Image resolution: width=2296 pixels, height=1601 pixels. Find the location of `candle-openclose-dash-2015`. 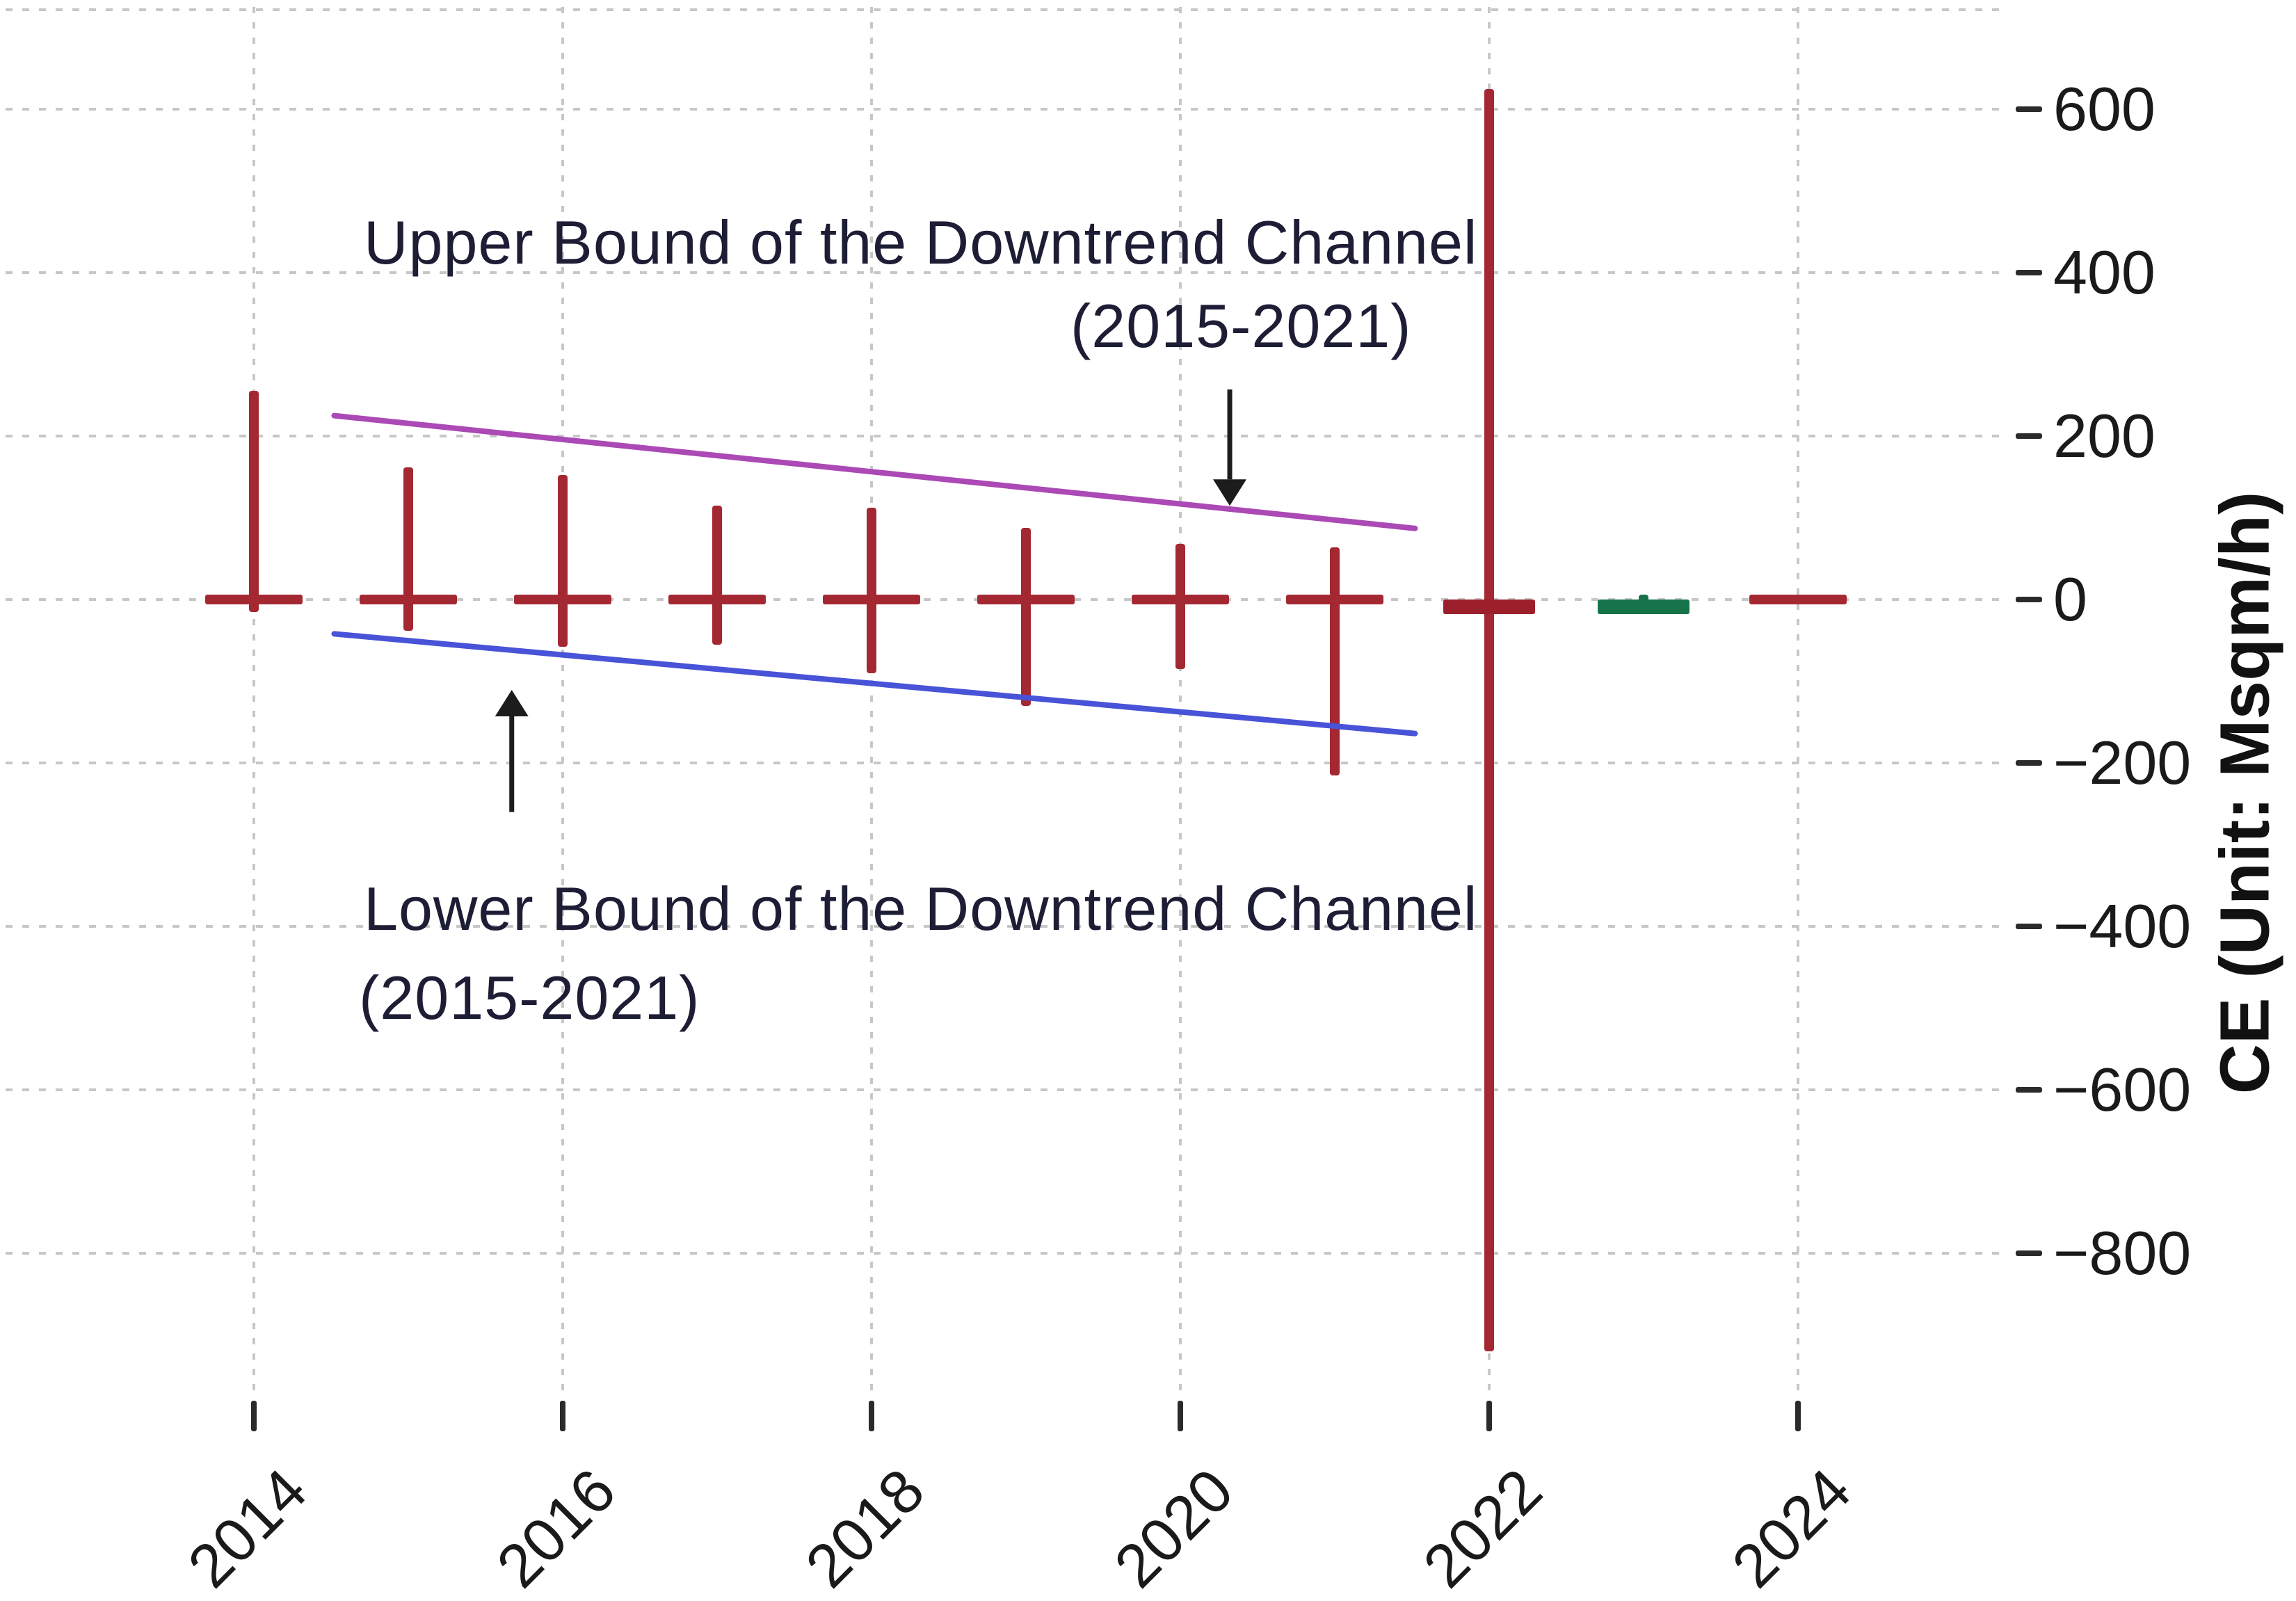

candle-openclose-dash-2015 is located at coordinates (408, 599).